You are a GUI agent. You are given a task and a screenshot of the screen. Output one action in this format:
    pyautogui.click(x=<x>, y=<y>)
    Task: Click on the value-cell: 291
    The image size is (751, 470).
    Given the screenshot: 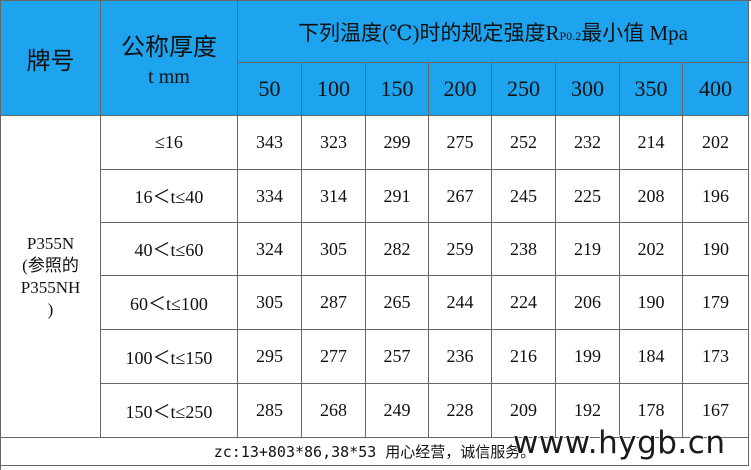 What is the action you would take?
    pyautogui.click(x=397, y=196)
    